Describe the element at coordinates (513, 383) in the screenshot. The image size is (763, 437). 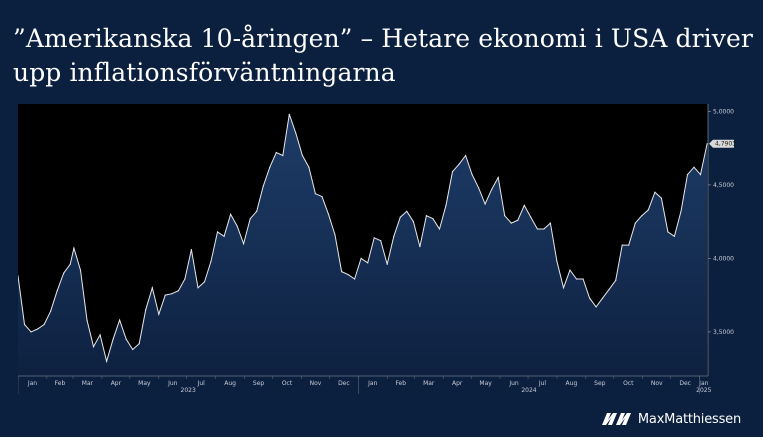
I see `x-tick-label: Jun` at that location.